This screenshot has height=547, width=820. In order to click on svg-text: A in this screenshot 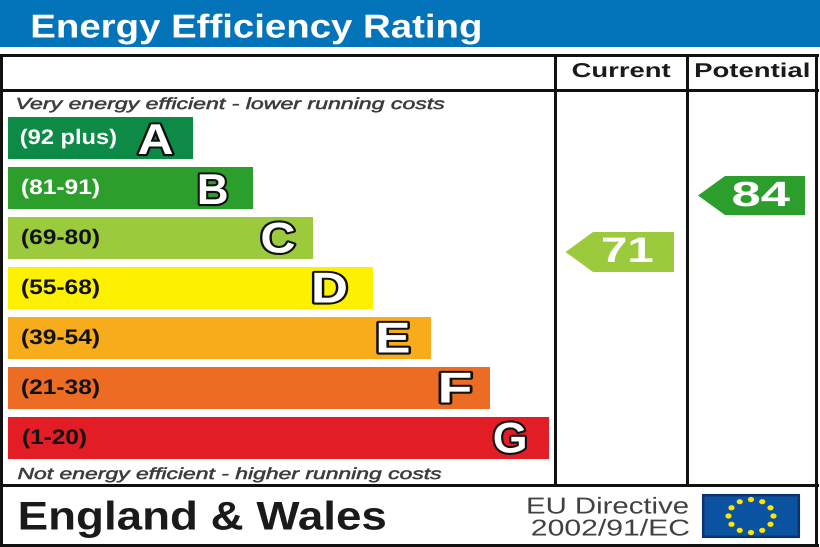, I will do `click(155, 140)`.